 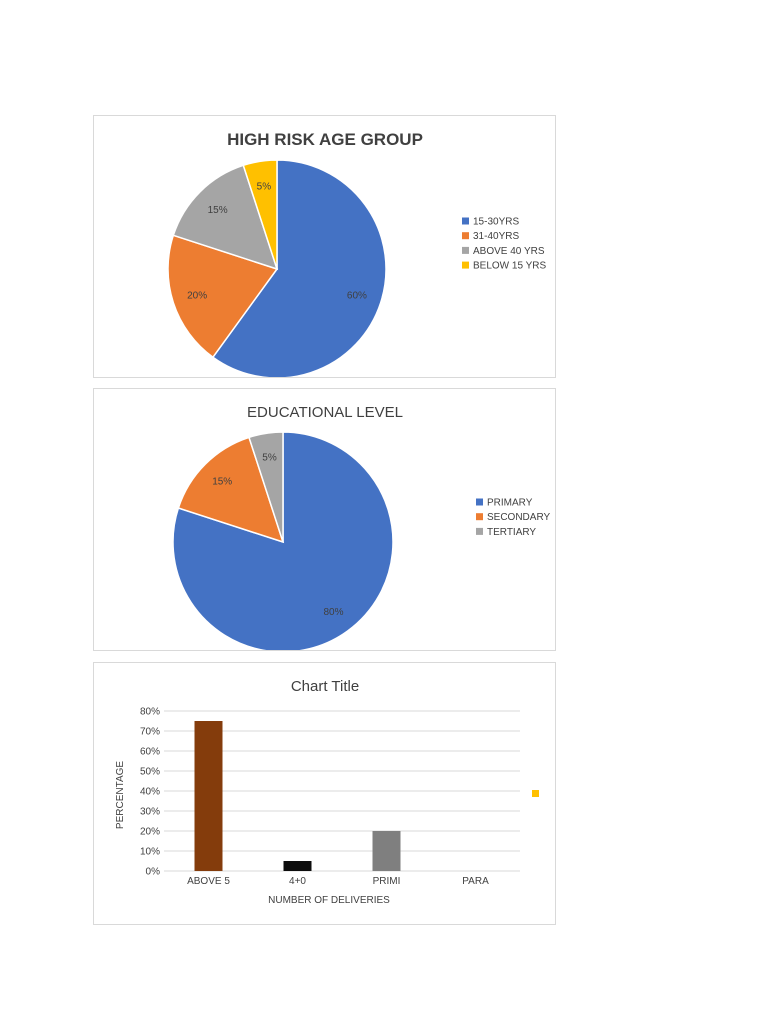 I want to click on x-axis-title: NUMBER OF DELIVERIES, so click(x=329, y=900).